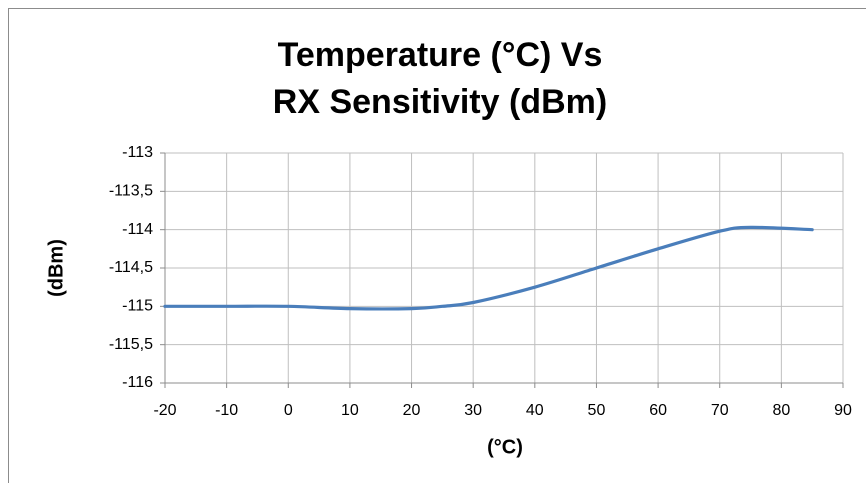 Image resolution: width=866 pixels, height=483 pixels. I want to click on y-tick-label: -113,5, so click(131, 191).